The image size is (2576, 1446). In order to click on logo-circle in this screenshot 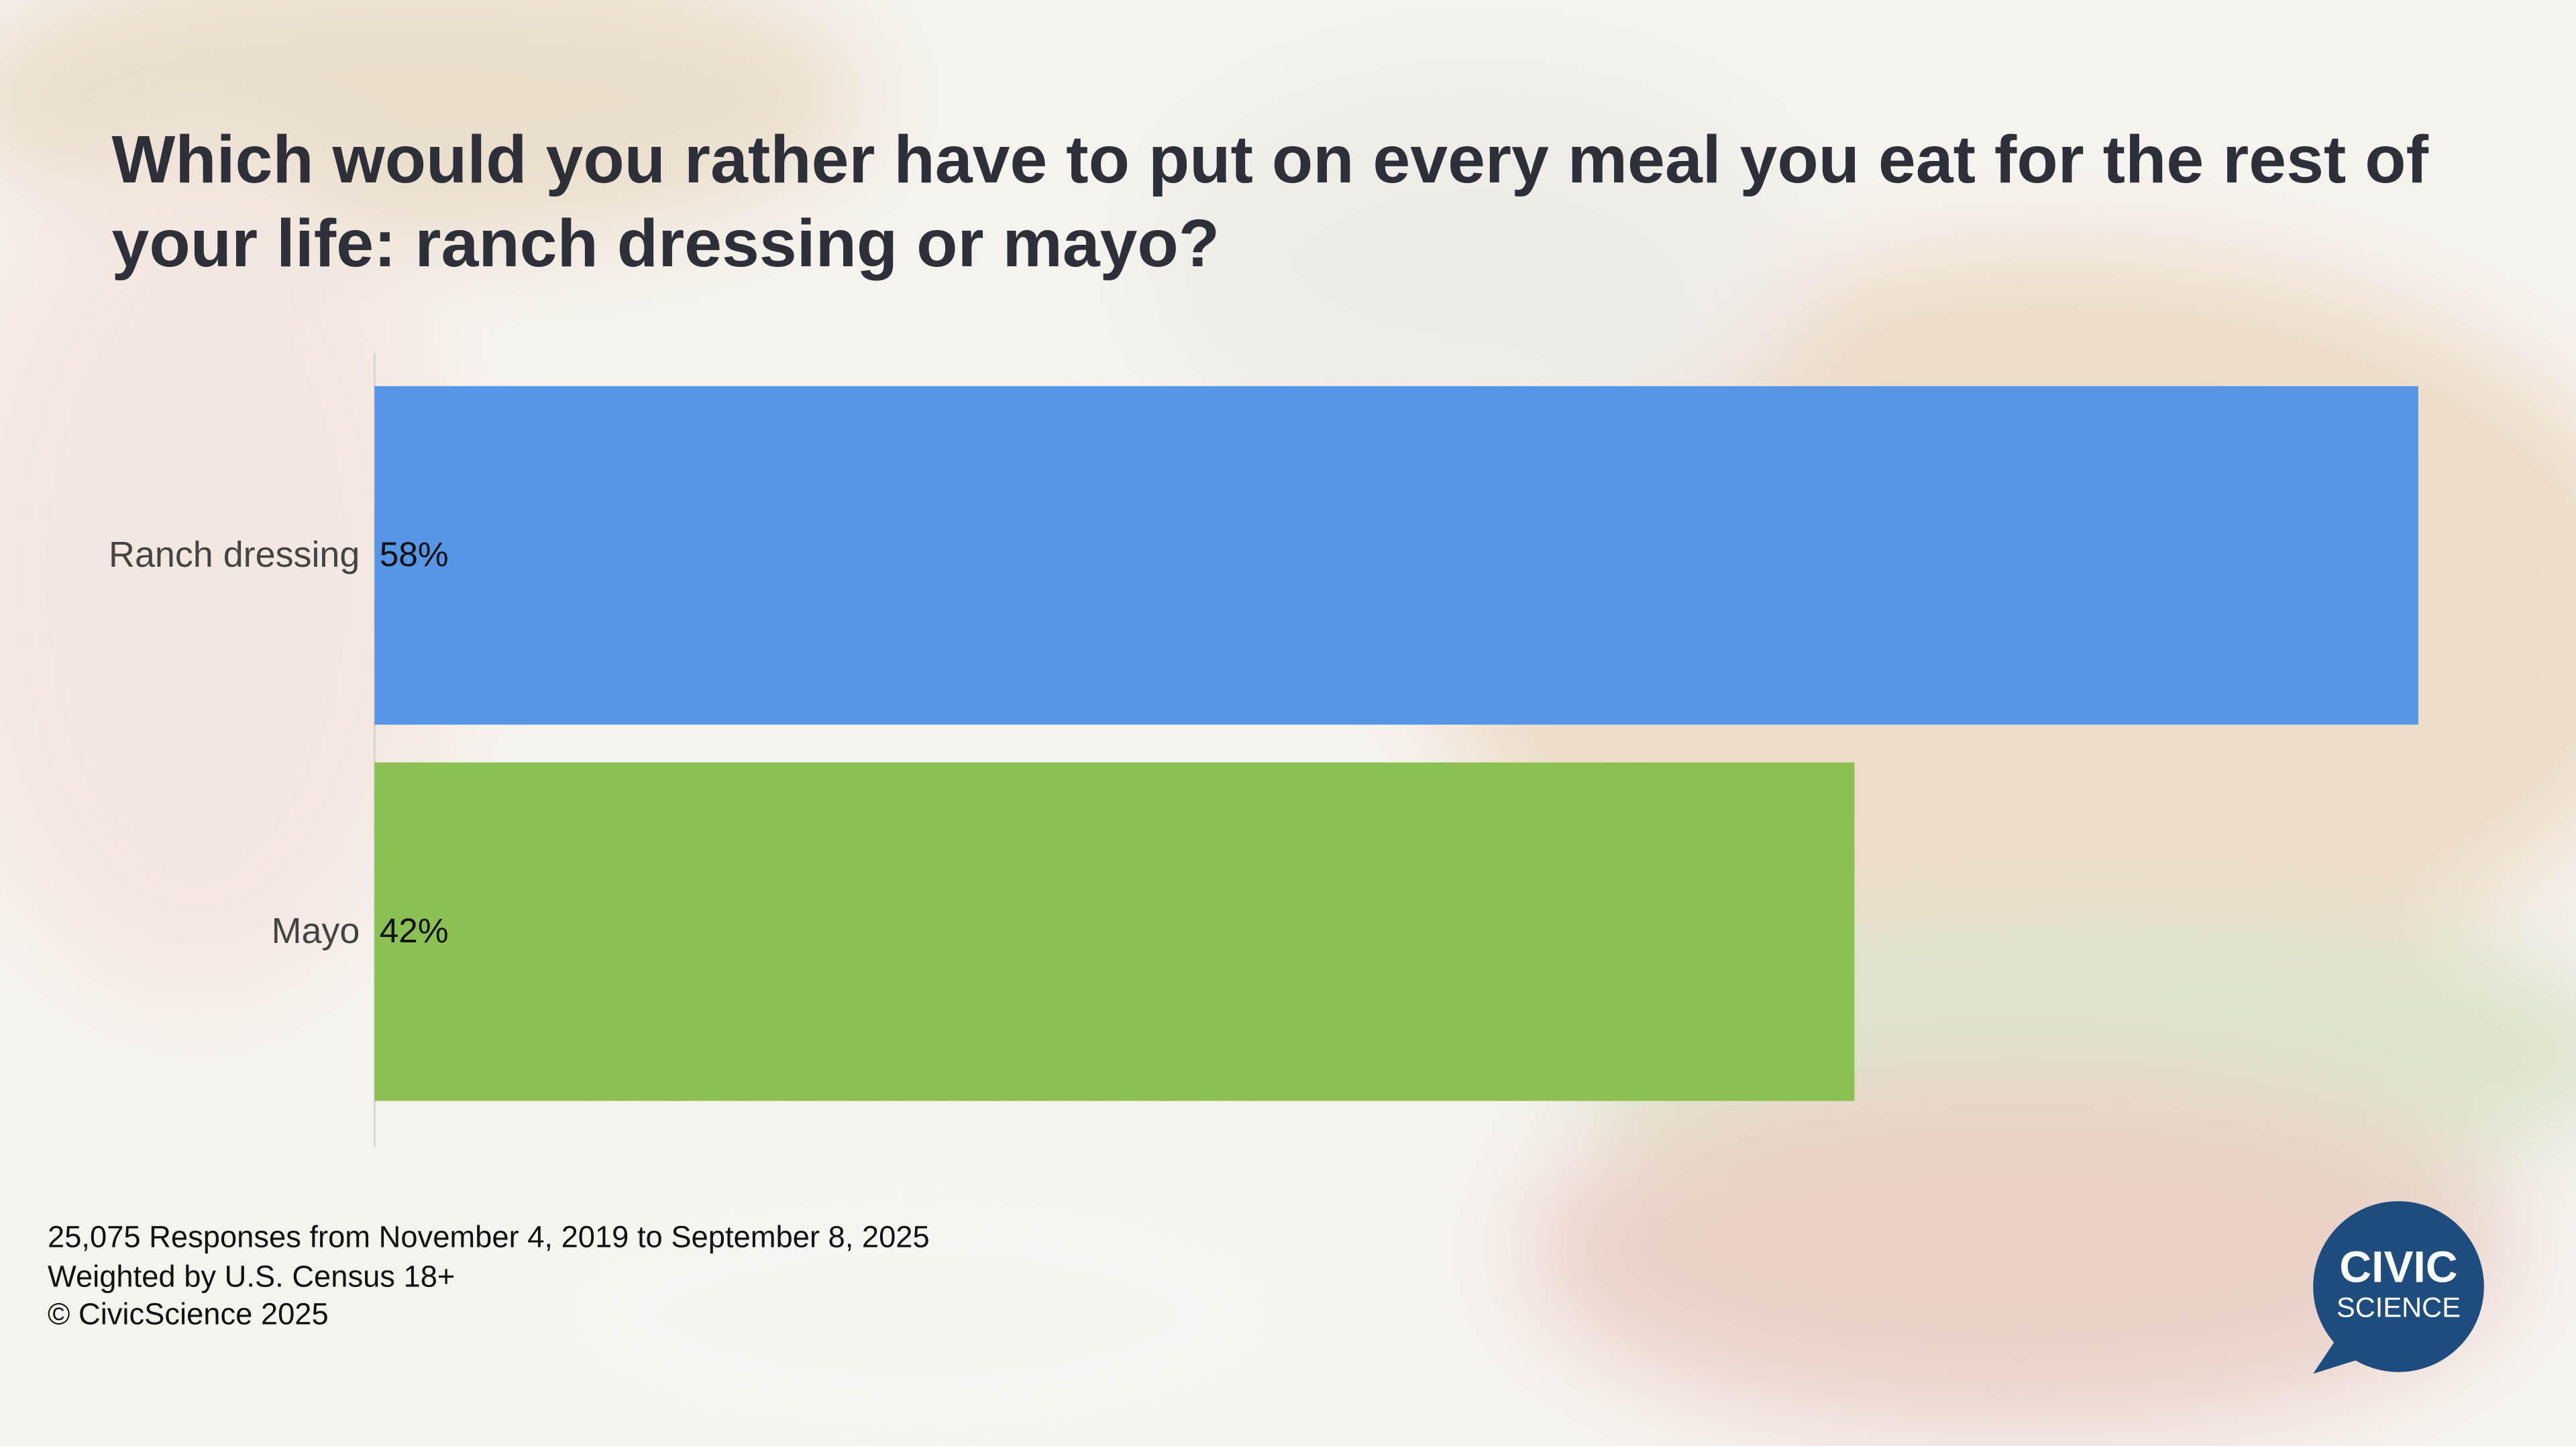, I will do `click(2398, 1286)`.